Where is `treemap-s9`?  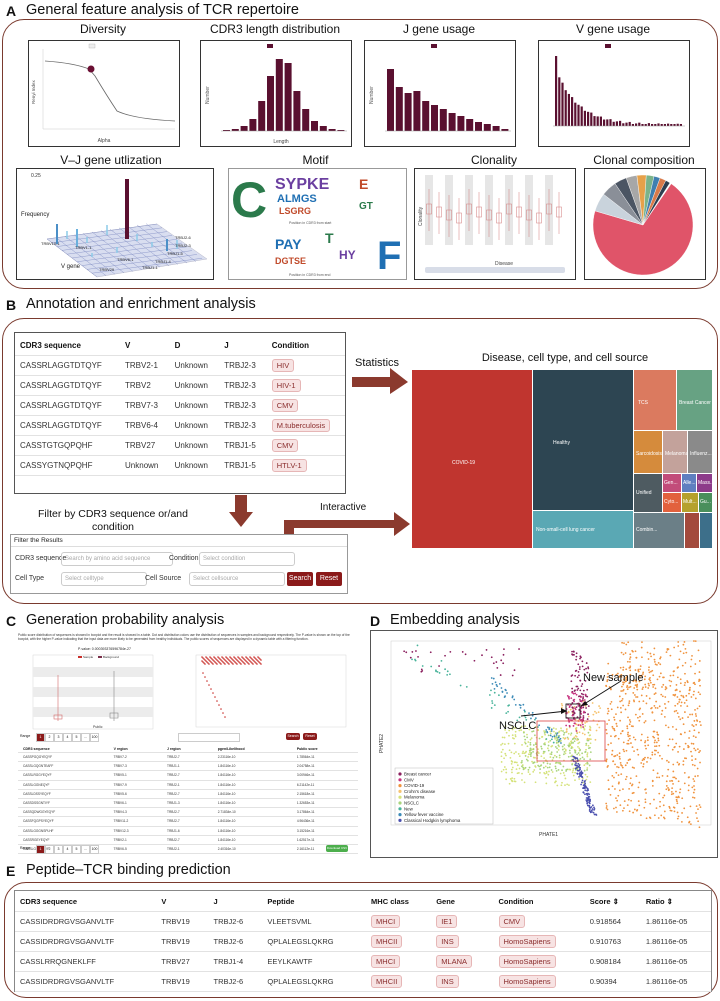
treemap-s9 is located at coordinates (706, 530).